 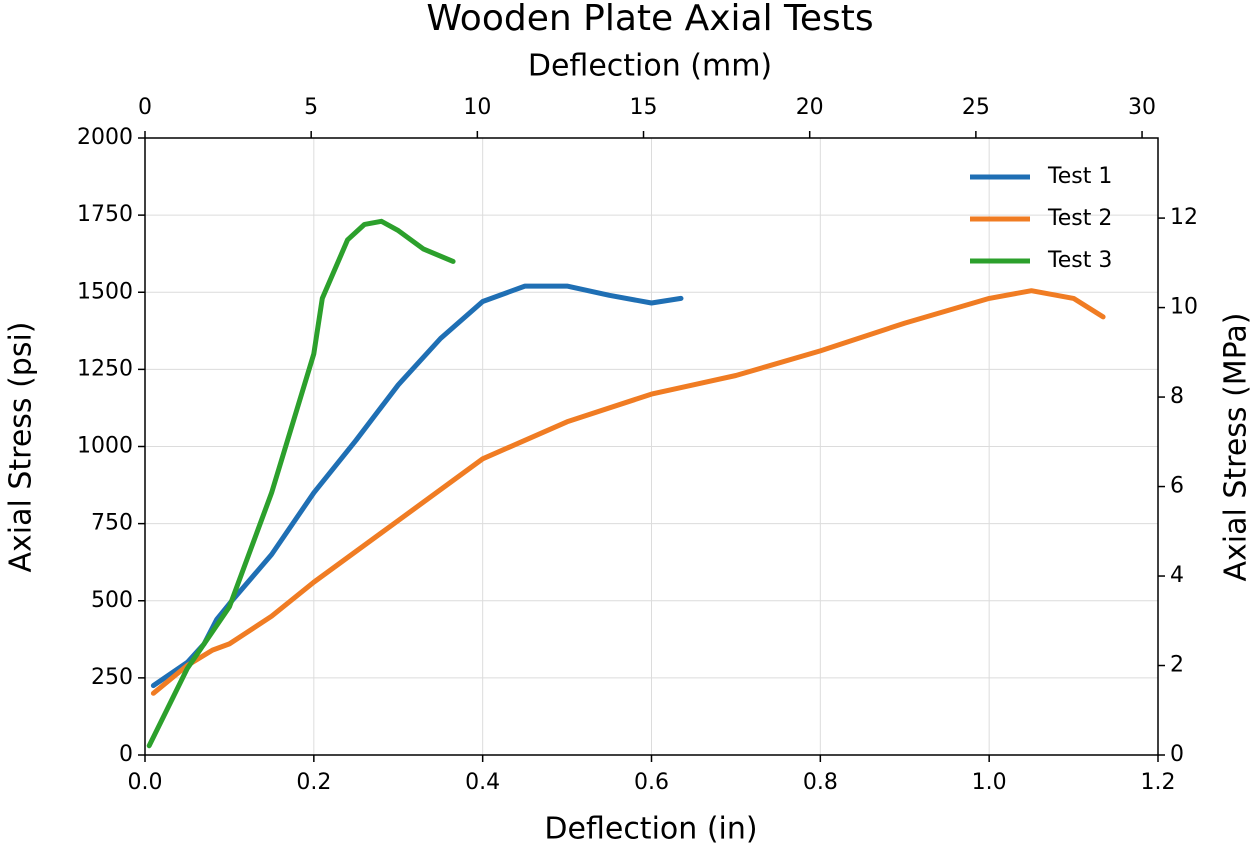 I want to click on y2-tick-label: 6, so click(x=1177, y=486).